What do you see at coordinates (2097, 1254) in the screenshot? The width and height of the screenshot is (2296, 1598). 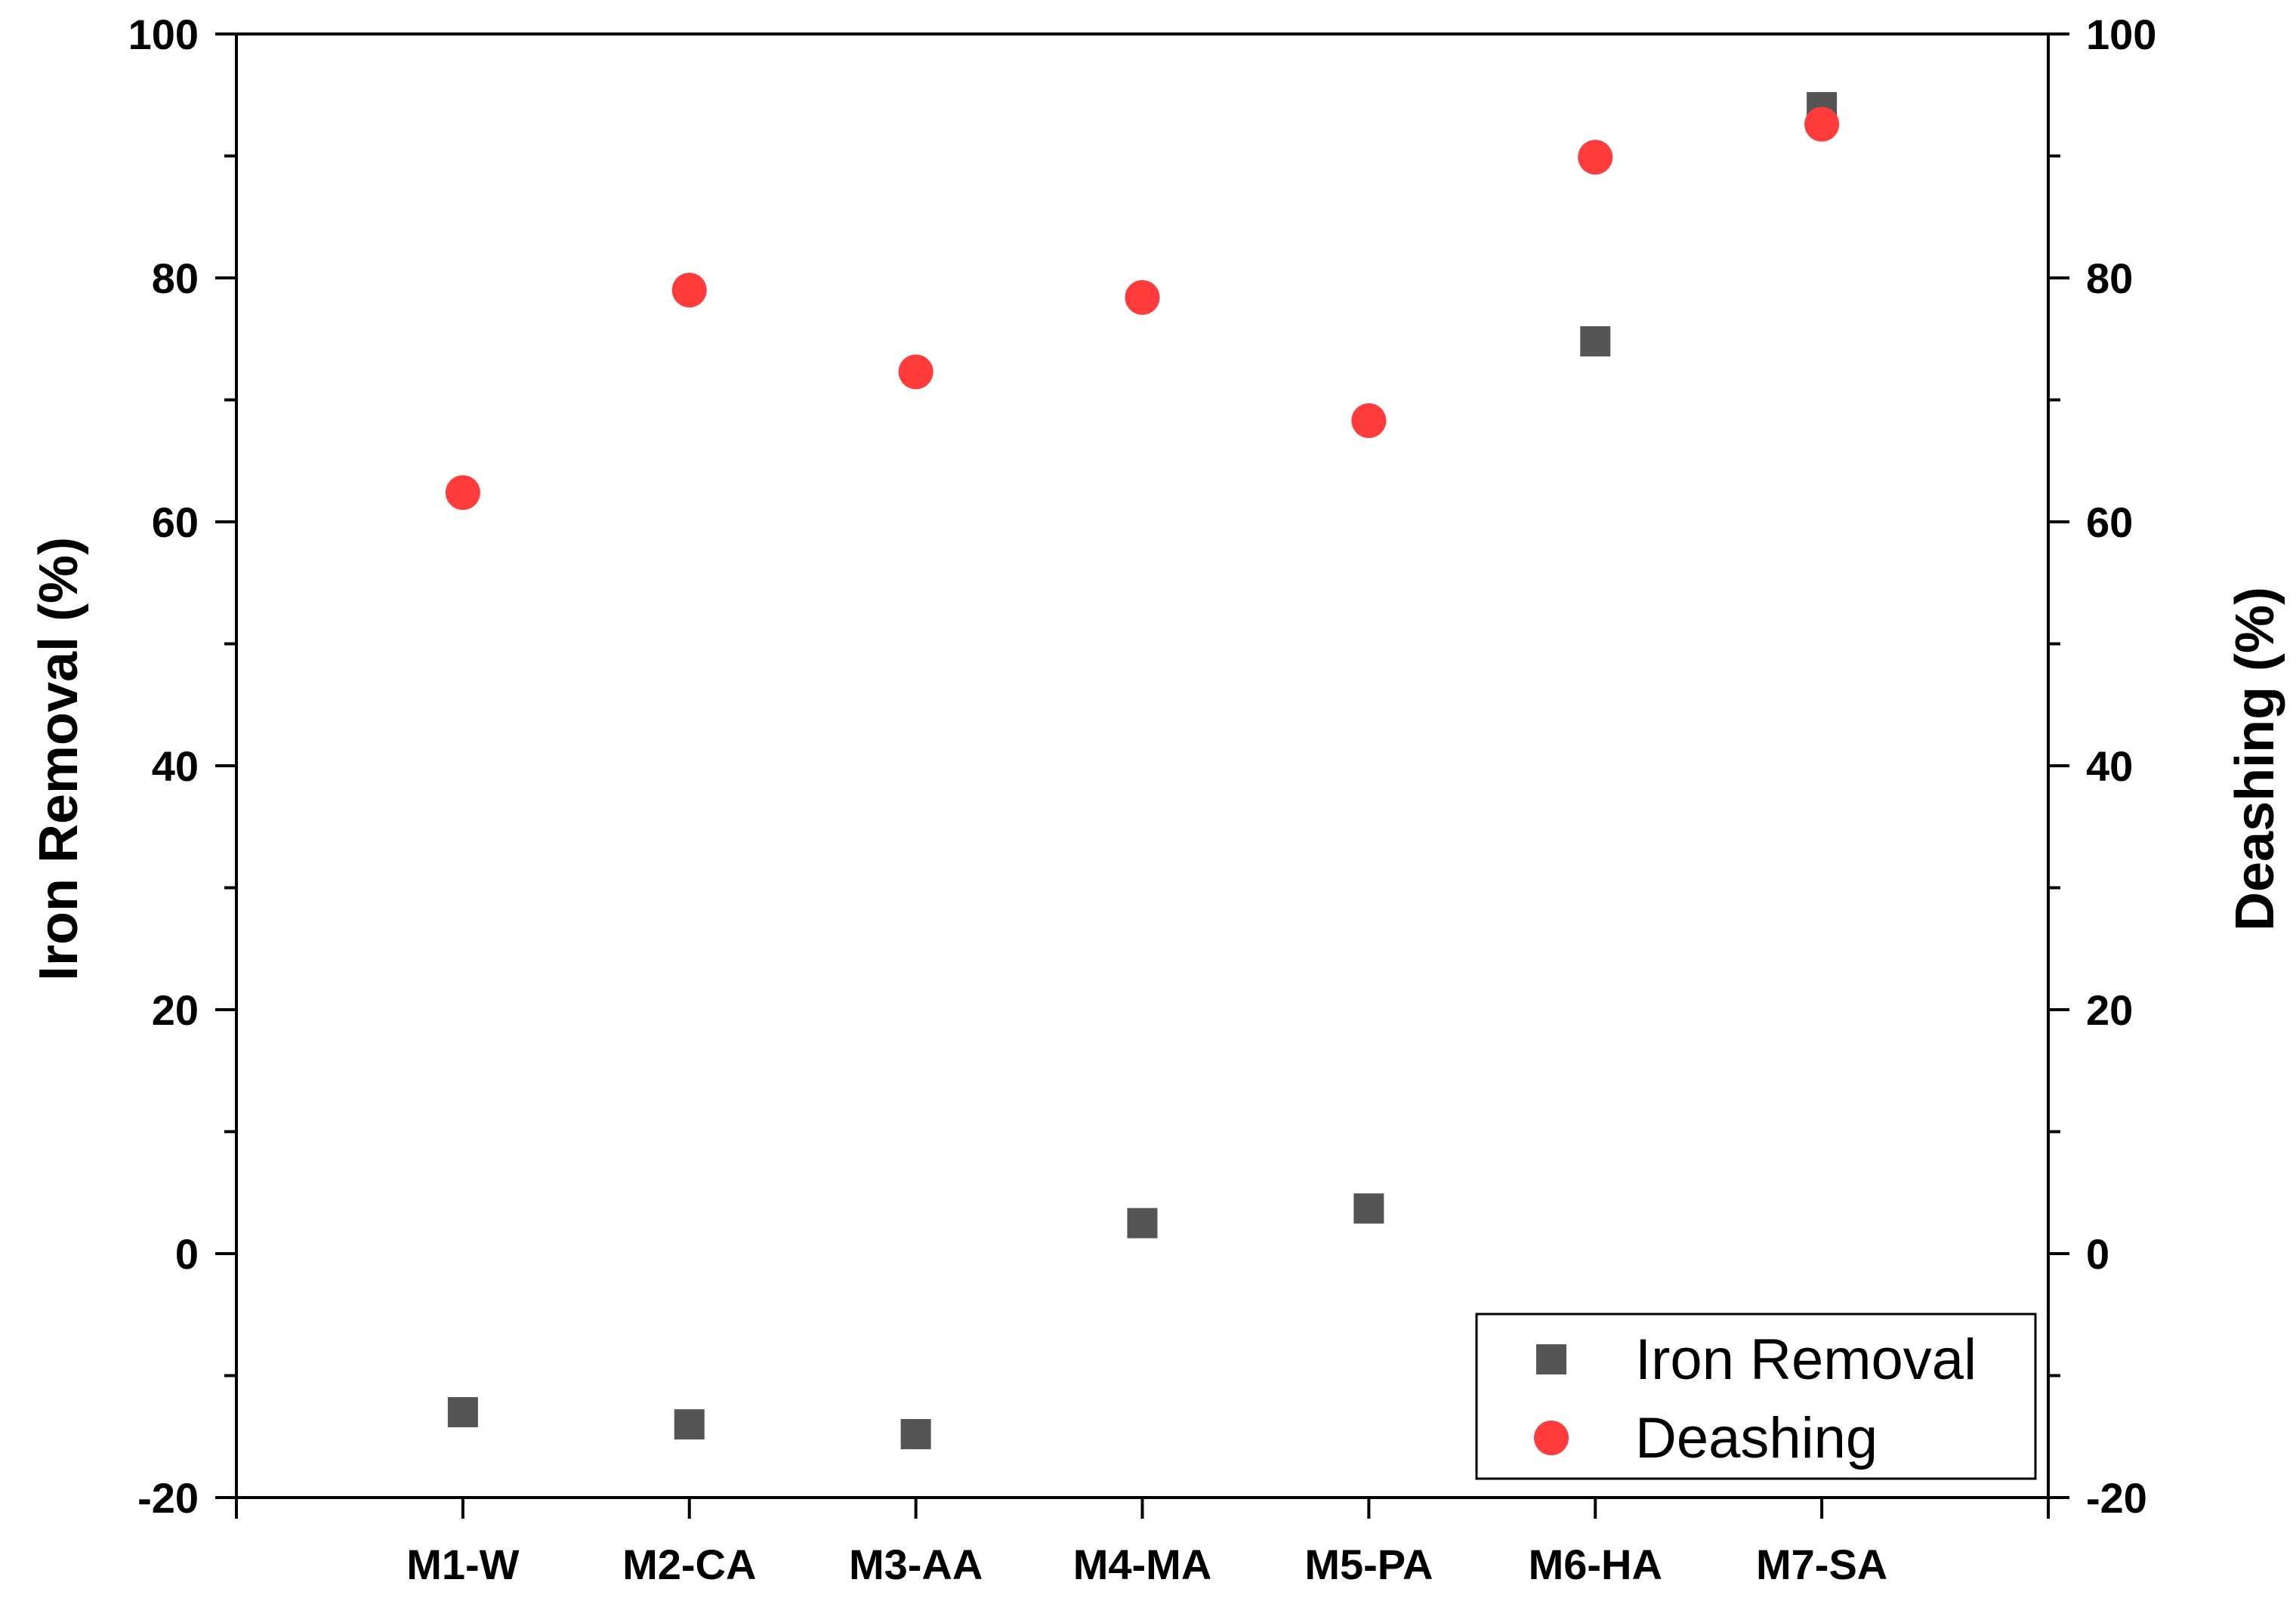 I see `right-tick-label: 0` at bounding box center [2097, 1254].